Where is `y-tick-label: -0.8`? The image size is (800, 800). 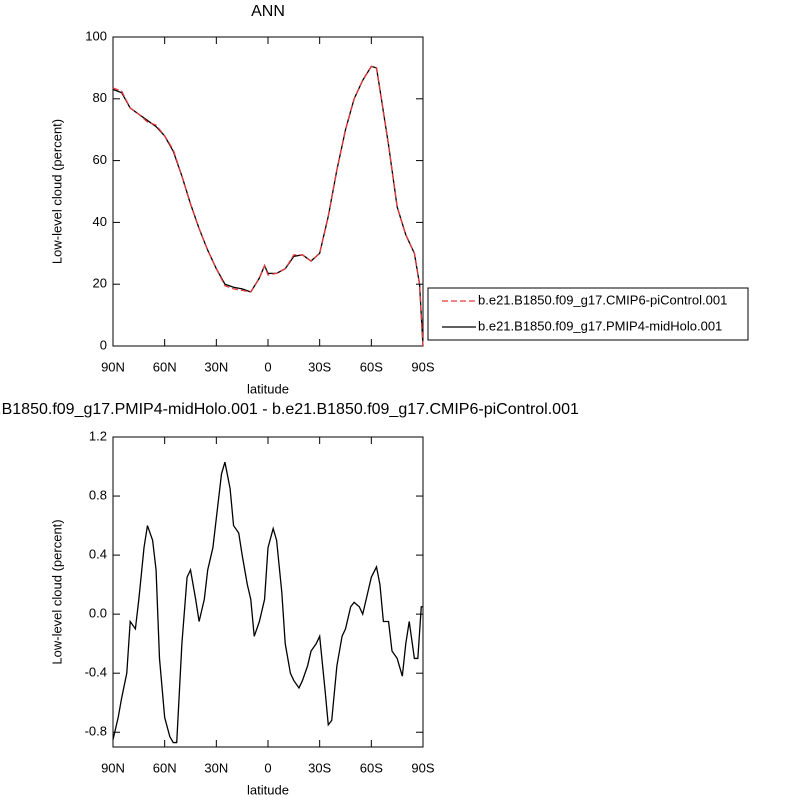 y-tick-label: -0.8 is located at coordinates (96, 731).